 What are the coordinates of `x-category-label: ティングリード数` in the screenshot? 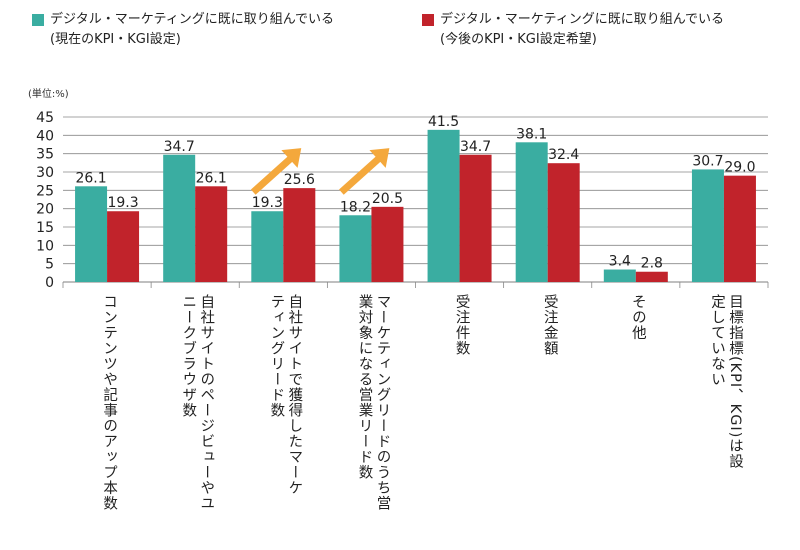 It's located at (276, 356).